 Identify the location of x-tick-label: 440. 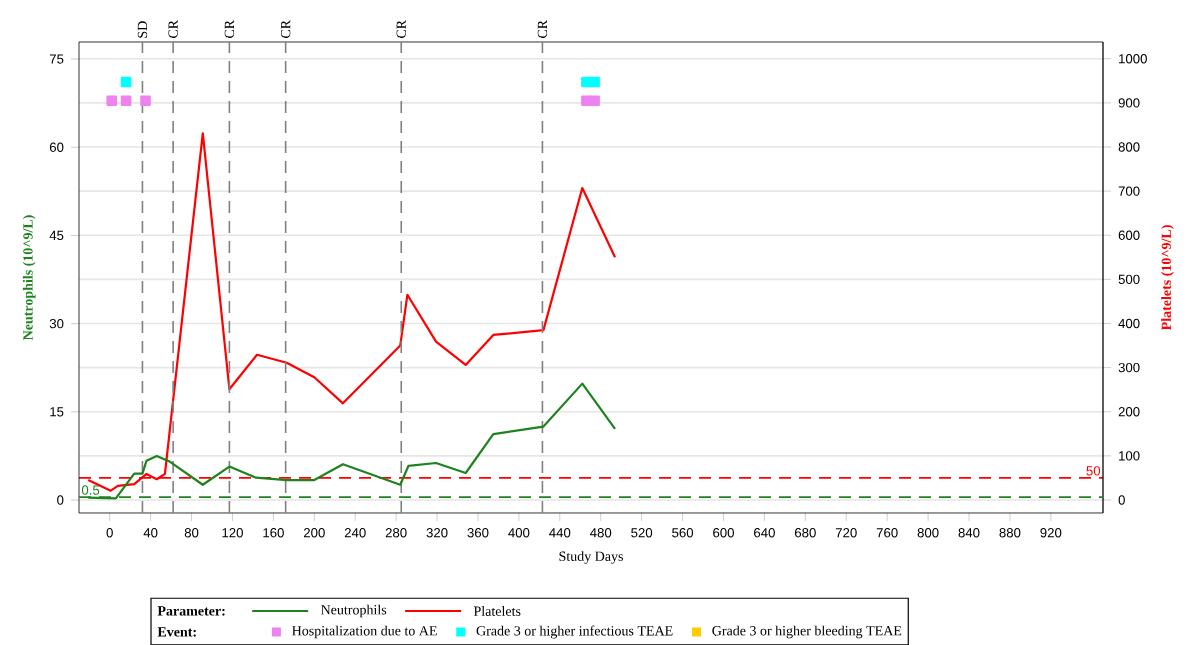
(560, 532).